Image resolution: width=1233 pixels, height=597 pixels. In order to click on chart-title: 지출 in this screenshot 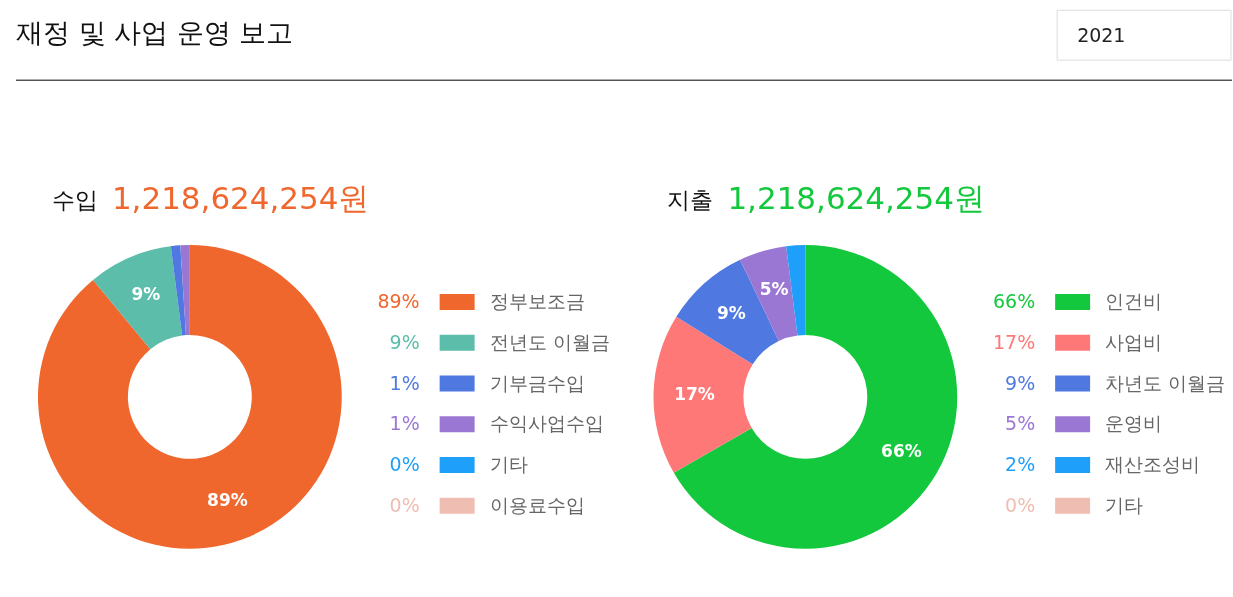, I will do `click(690, 200)`.